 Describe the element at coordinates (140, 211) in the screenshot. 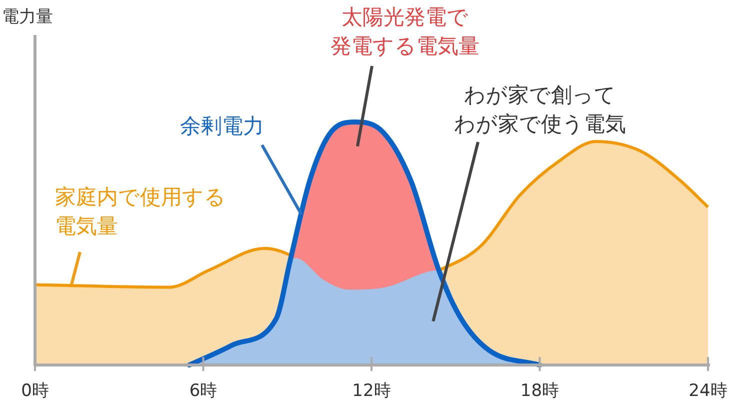

I see `series-label: 家庭内で使用する電気量` at that location.